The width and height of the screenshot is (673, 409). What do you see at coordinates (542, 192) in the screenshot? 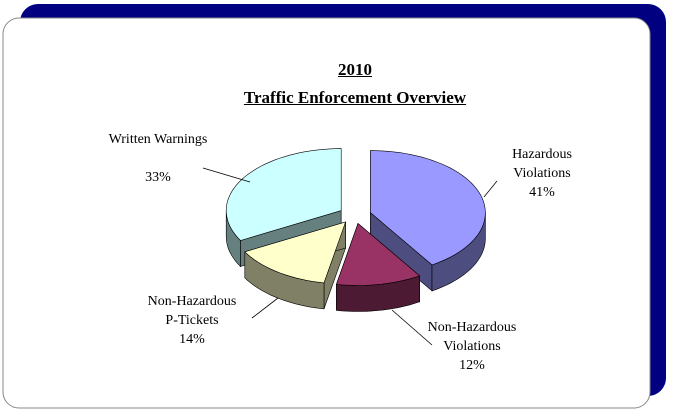
I see `value-label: 41%` at bounding box center [542, 192].